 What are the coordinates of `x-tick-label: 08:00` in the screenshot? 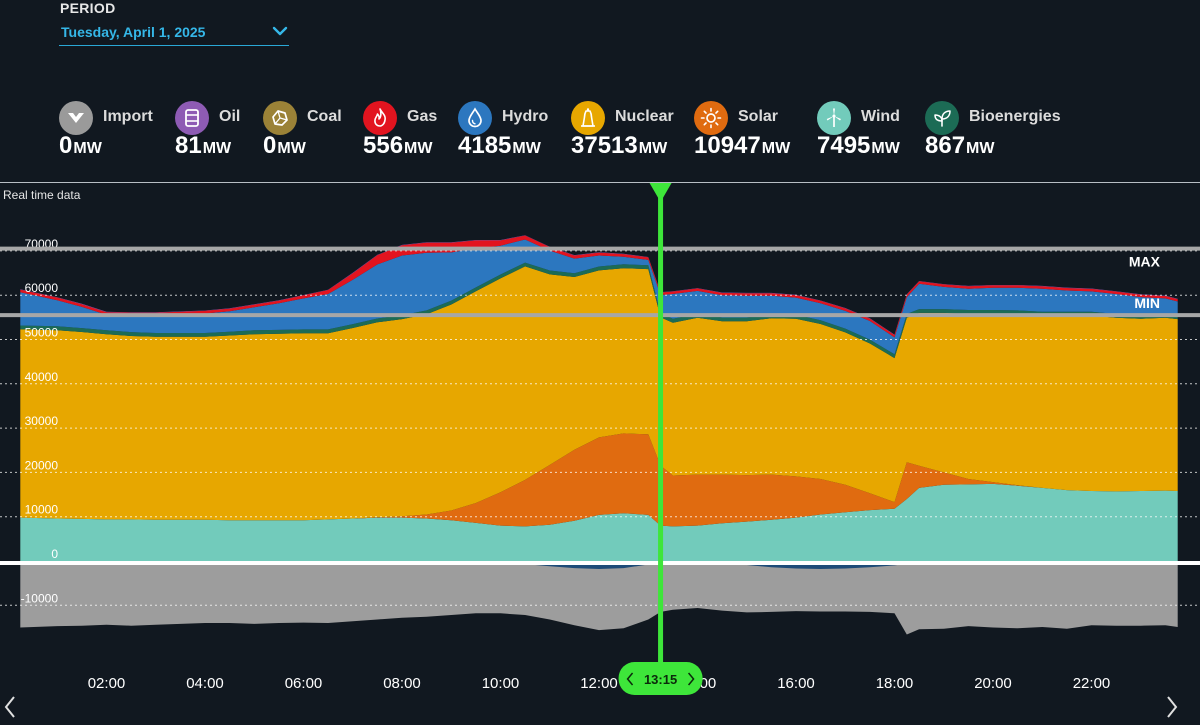 It's located at (402, 683).